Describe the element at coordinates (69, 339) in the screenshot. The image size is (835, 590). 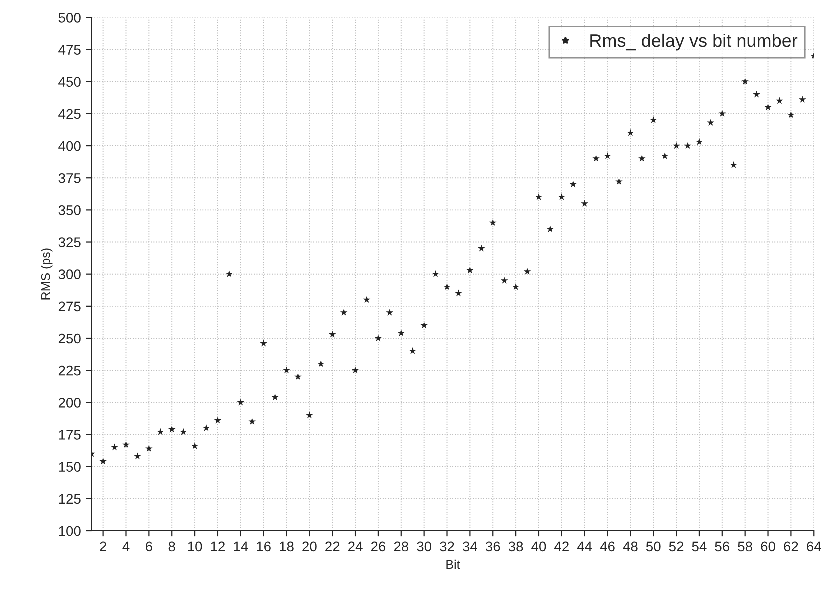
I see `y-tick-label: 250` at that location.